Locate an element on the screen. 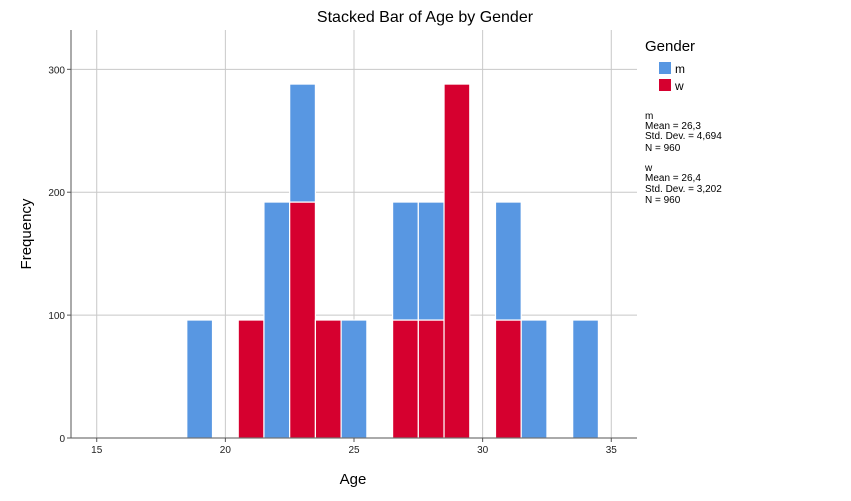  legend-swatch-w is located at coordinates (665, 85).